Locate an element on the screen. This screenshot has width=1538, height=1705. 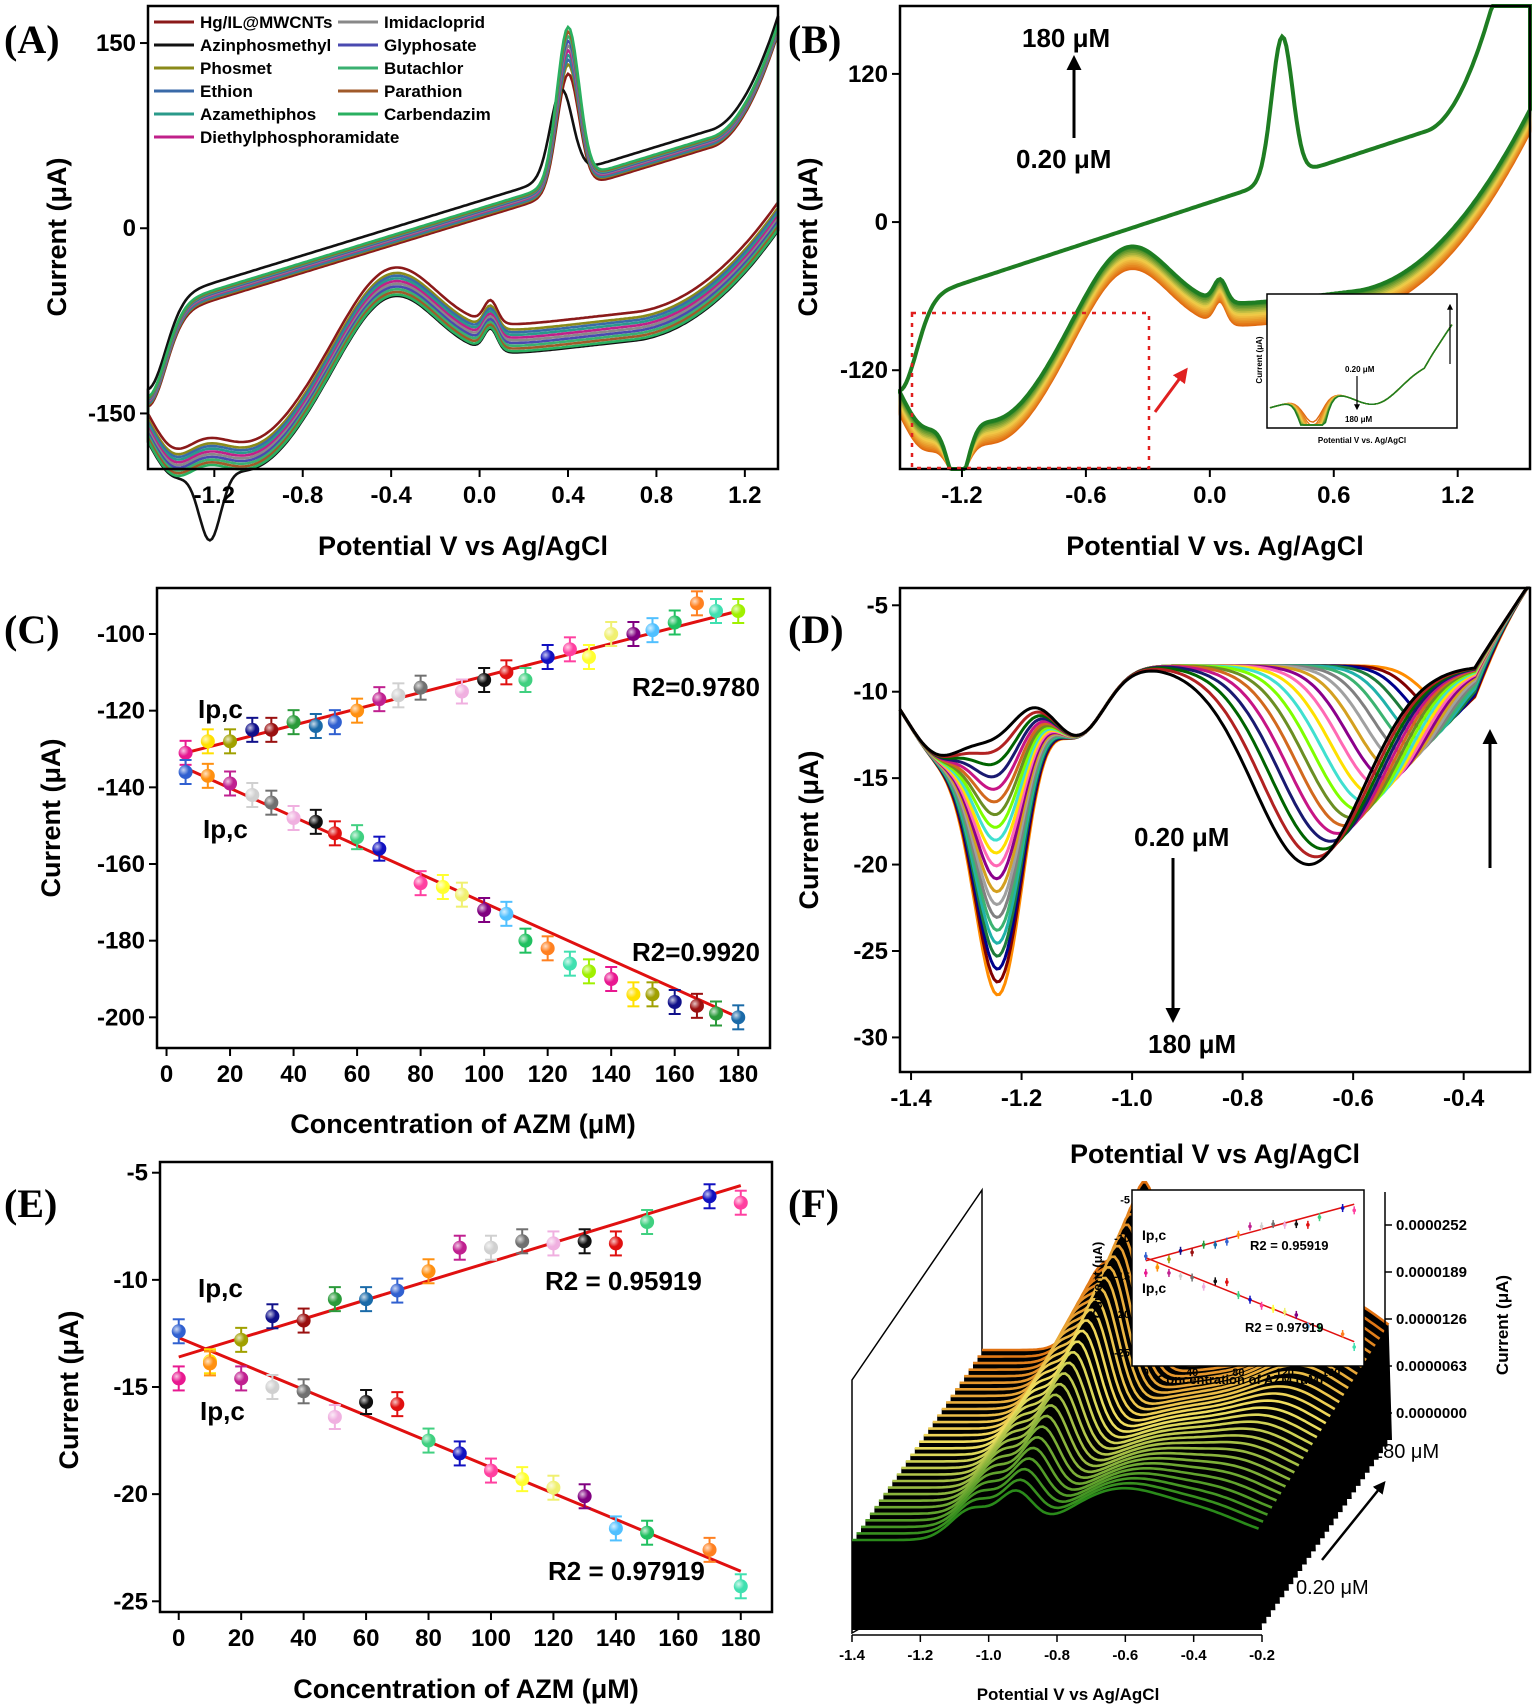
panel-e-xtick-label: 80 is located at coordinates (428, 1638).